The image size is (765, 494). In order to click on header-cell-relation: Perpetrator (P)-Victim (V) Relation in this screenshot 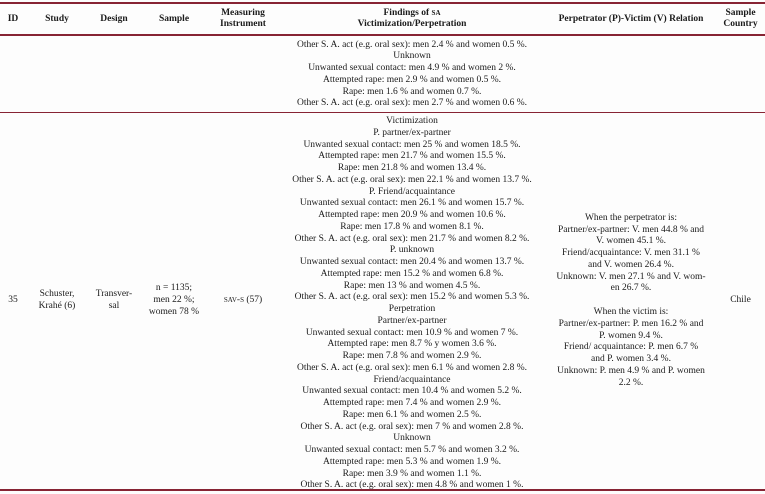, I will do `click(631, 19)`.